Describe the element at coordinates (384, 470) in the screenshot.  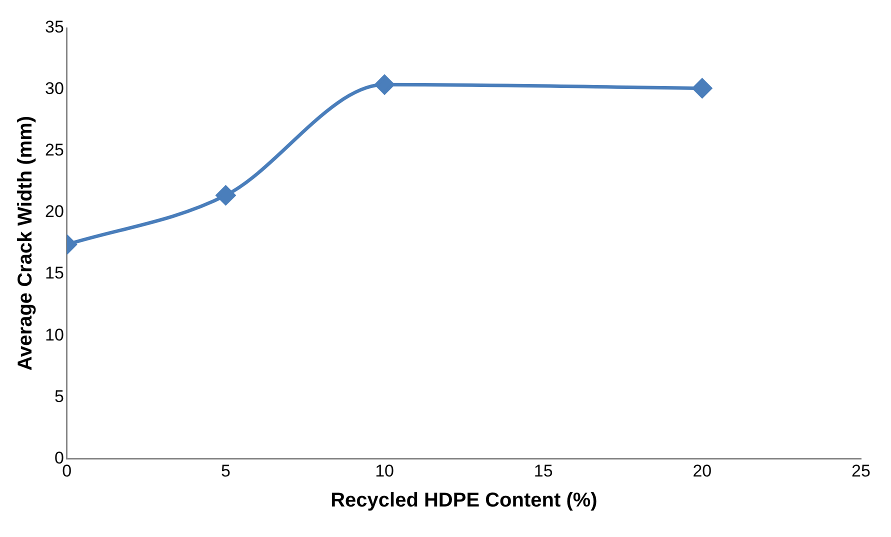
I see `x-tick-label: 10` at that location.